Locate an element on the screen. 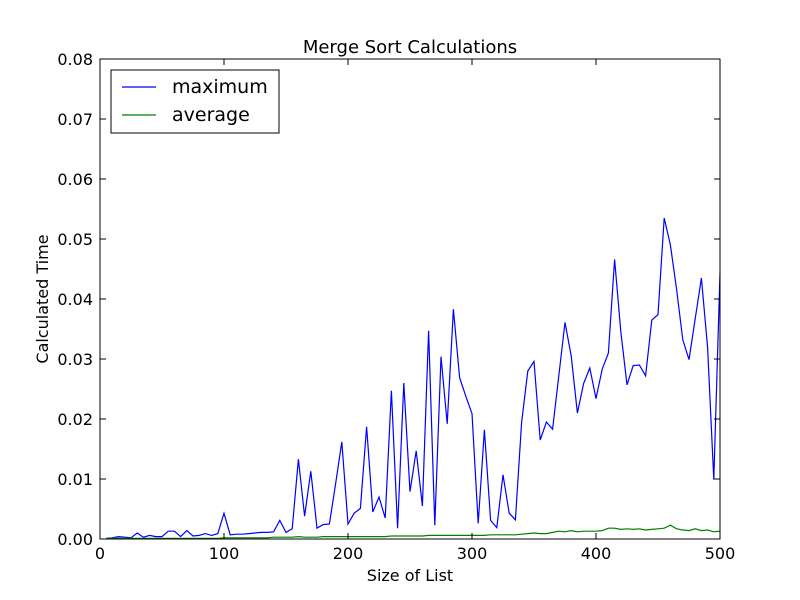  x-tick-label: 500 is located at coordinates (720, 553).